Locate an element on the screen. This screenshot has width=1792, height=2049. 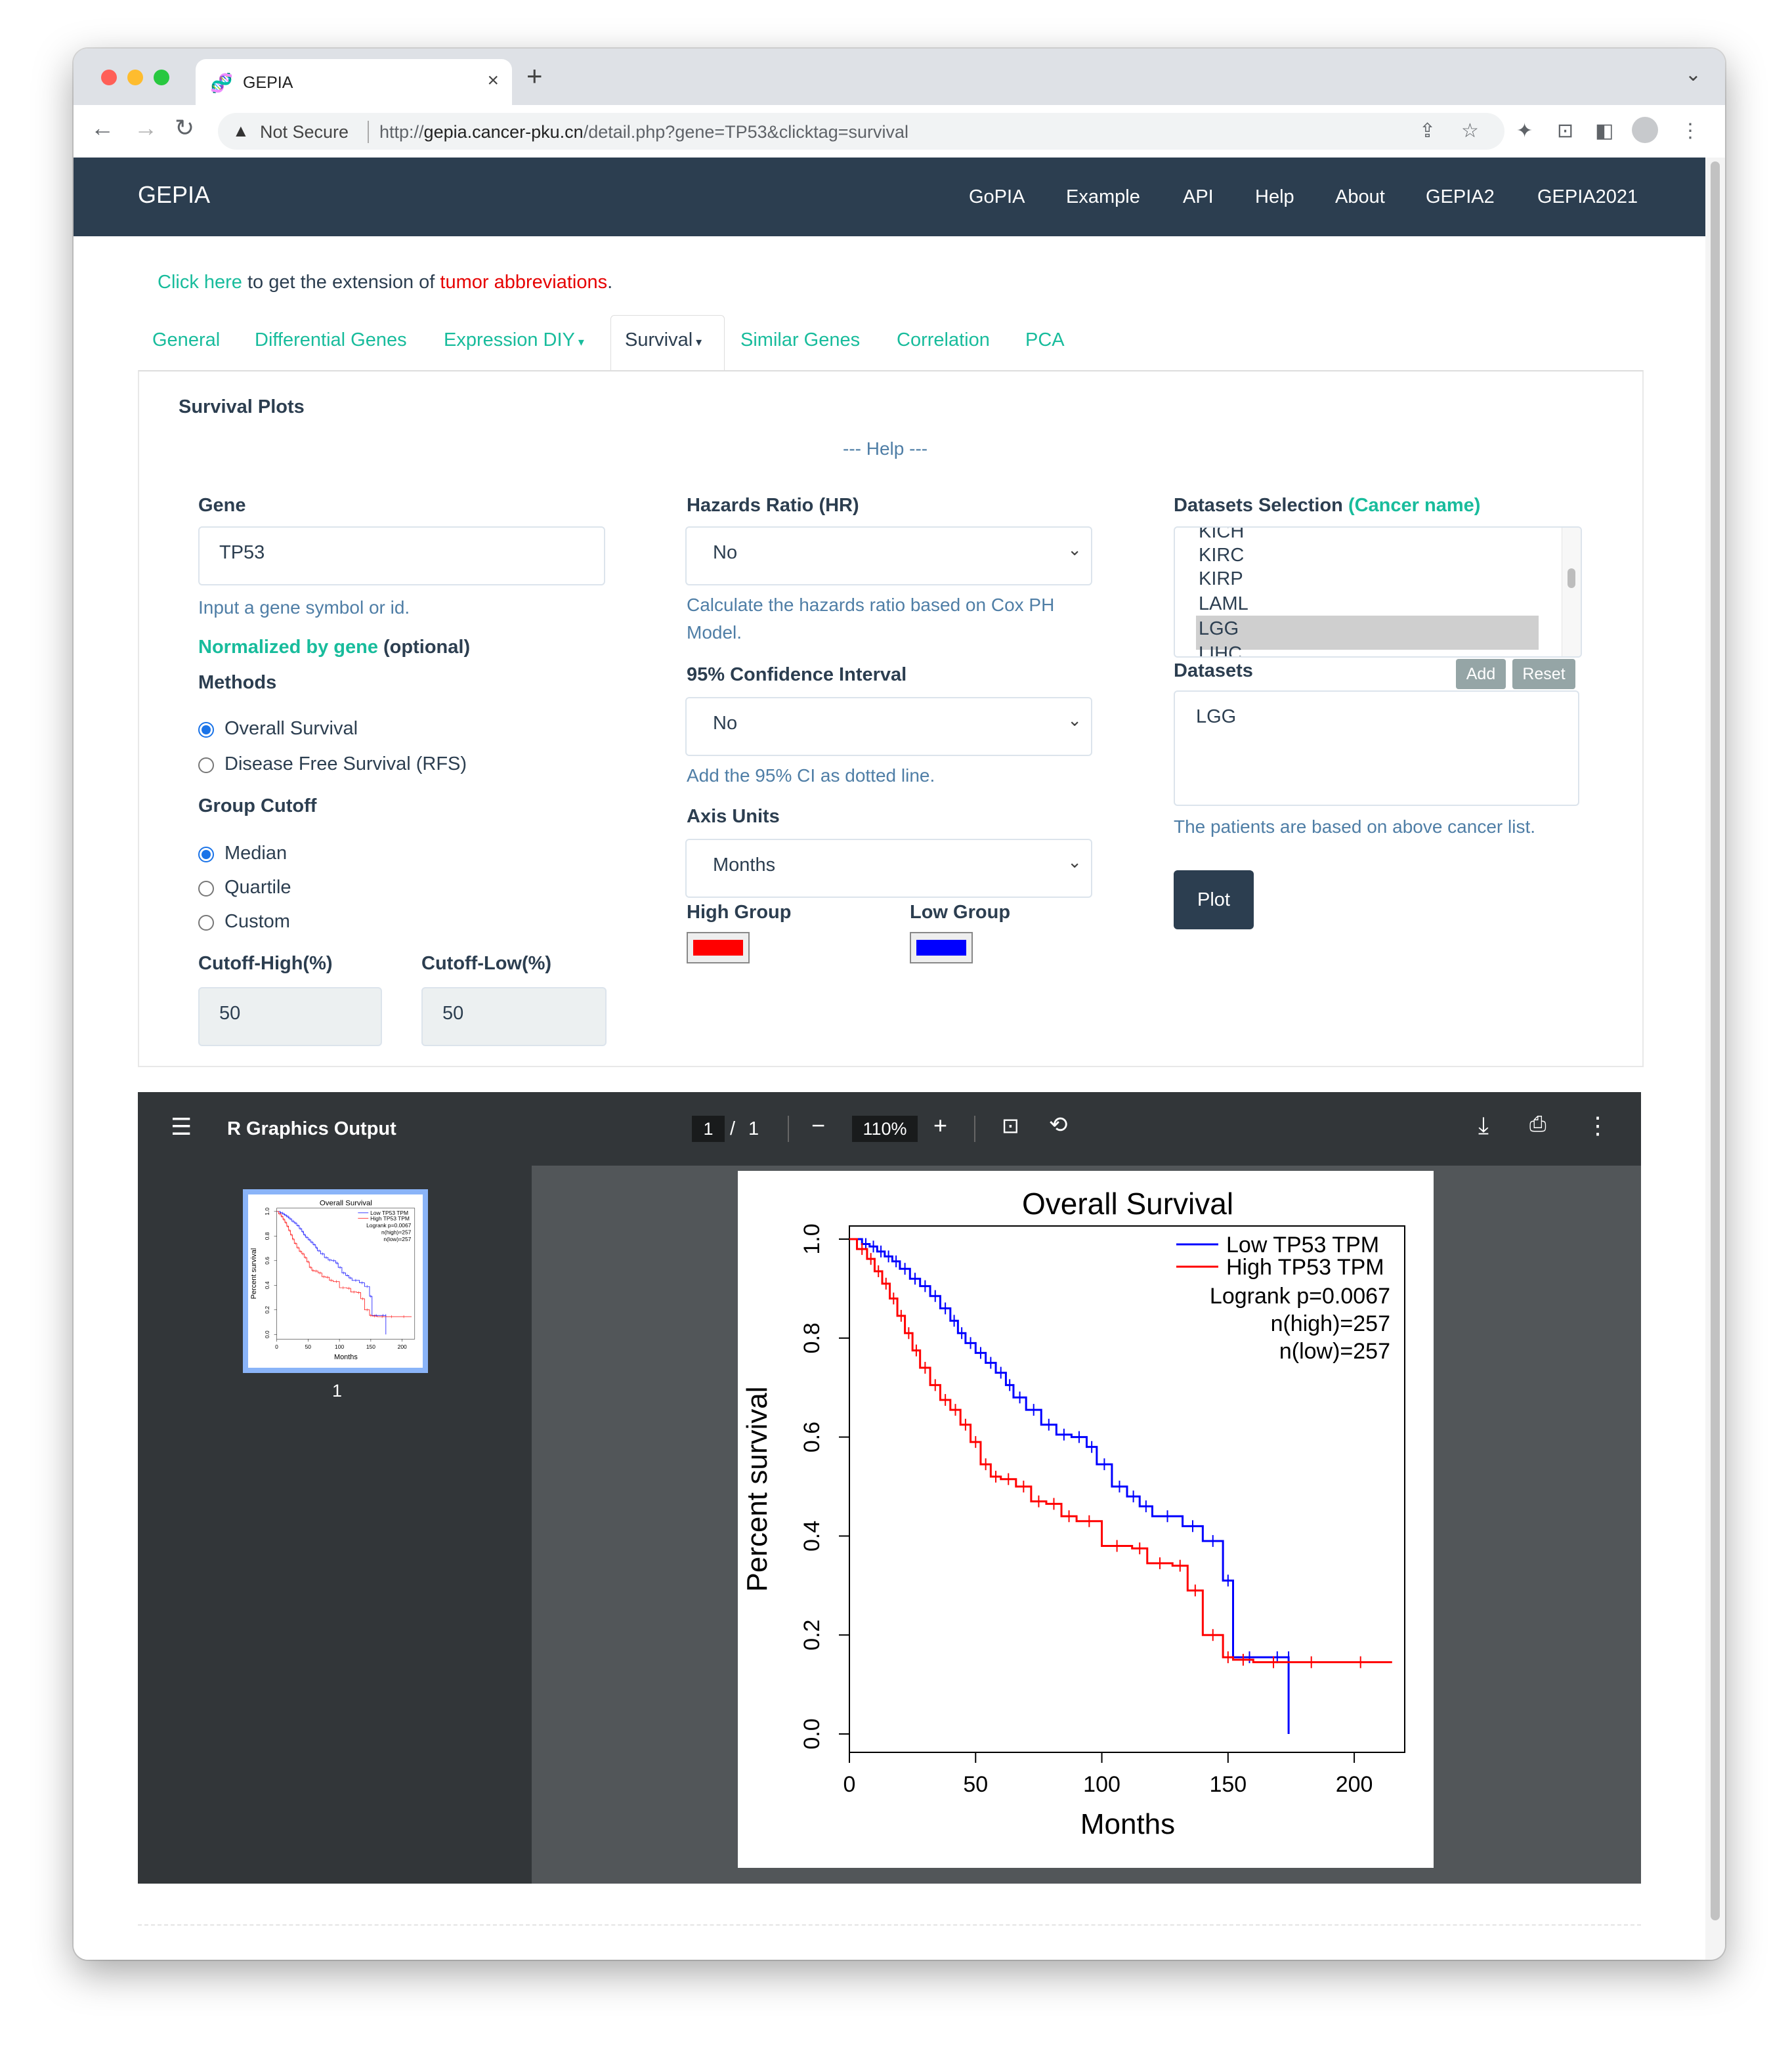
maximize-window-button is located at coordinates (161, 77).